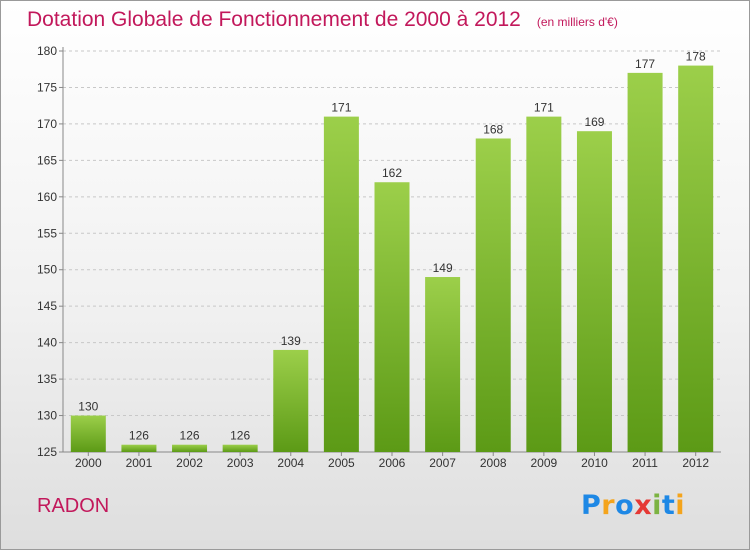 This screenshot has width=750, height=551. What do you see at coordinates (392, 463) in the screenshot?
I see `x-tick-label: 2006` at bounding box center [392, 463].